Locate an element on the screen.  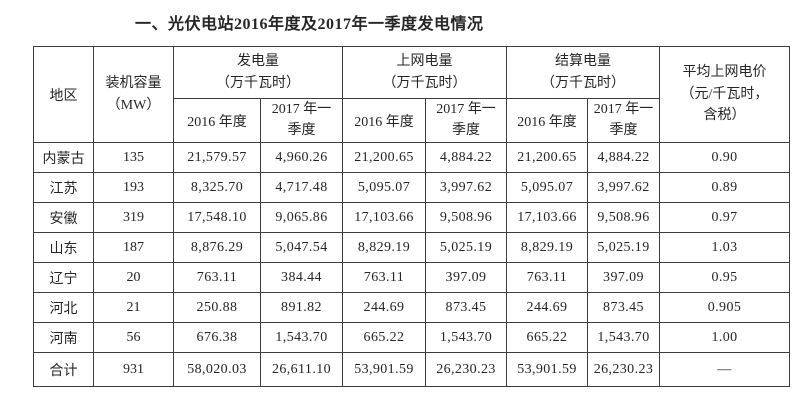
grid-label: 上网电量 is located at coordinates (424, 61).